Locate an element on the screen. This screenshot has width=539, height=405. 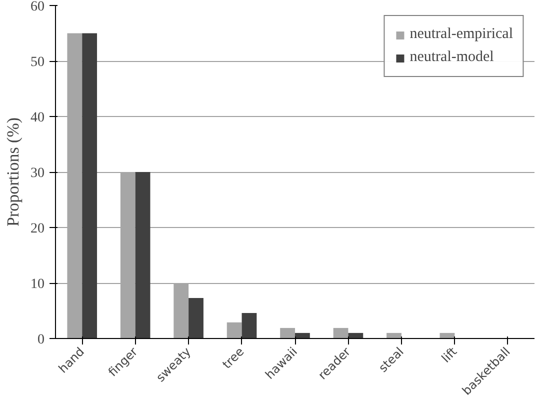
y-tick-label: 60 is located at coordinates (37, 7).